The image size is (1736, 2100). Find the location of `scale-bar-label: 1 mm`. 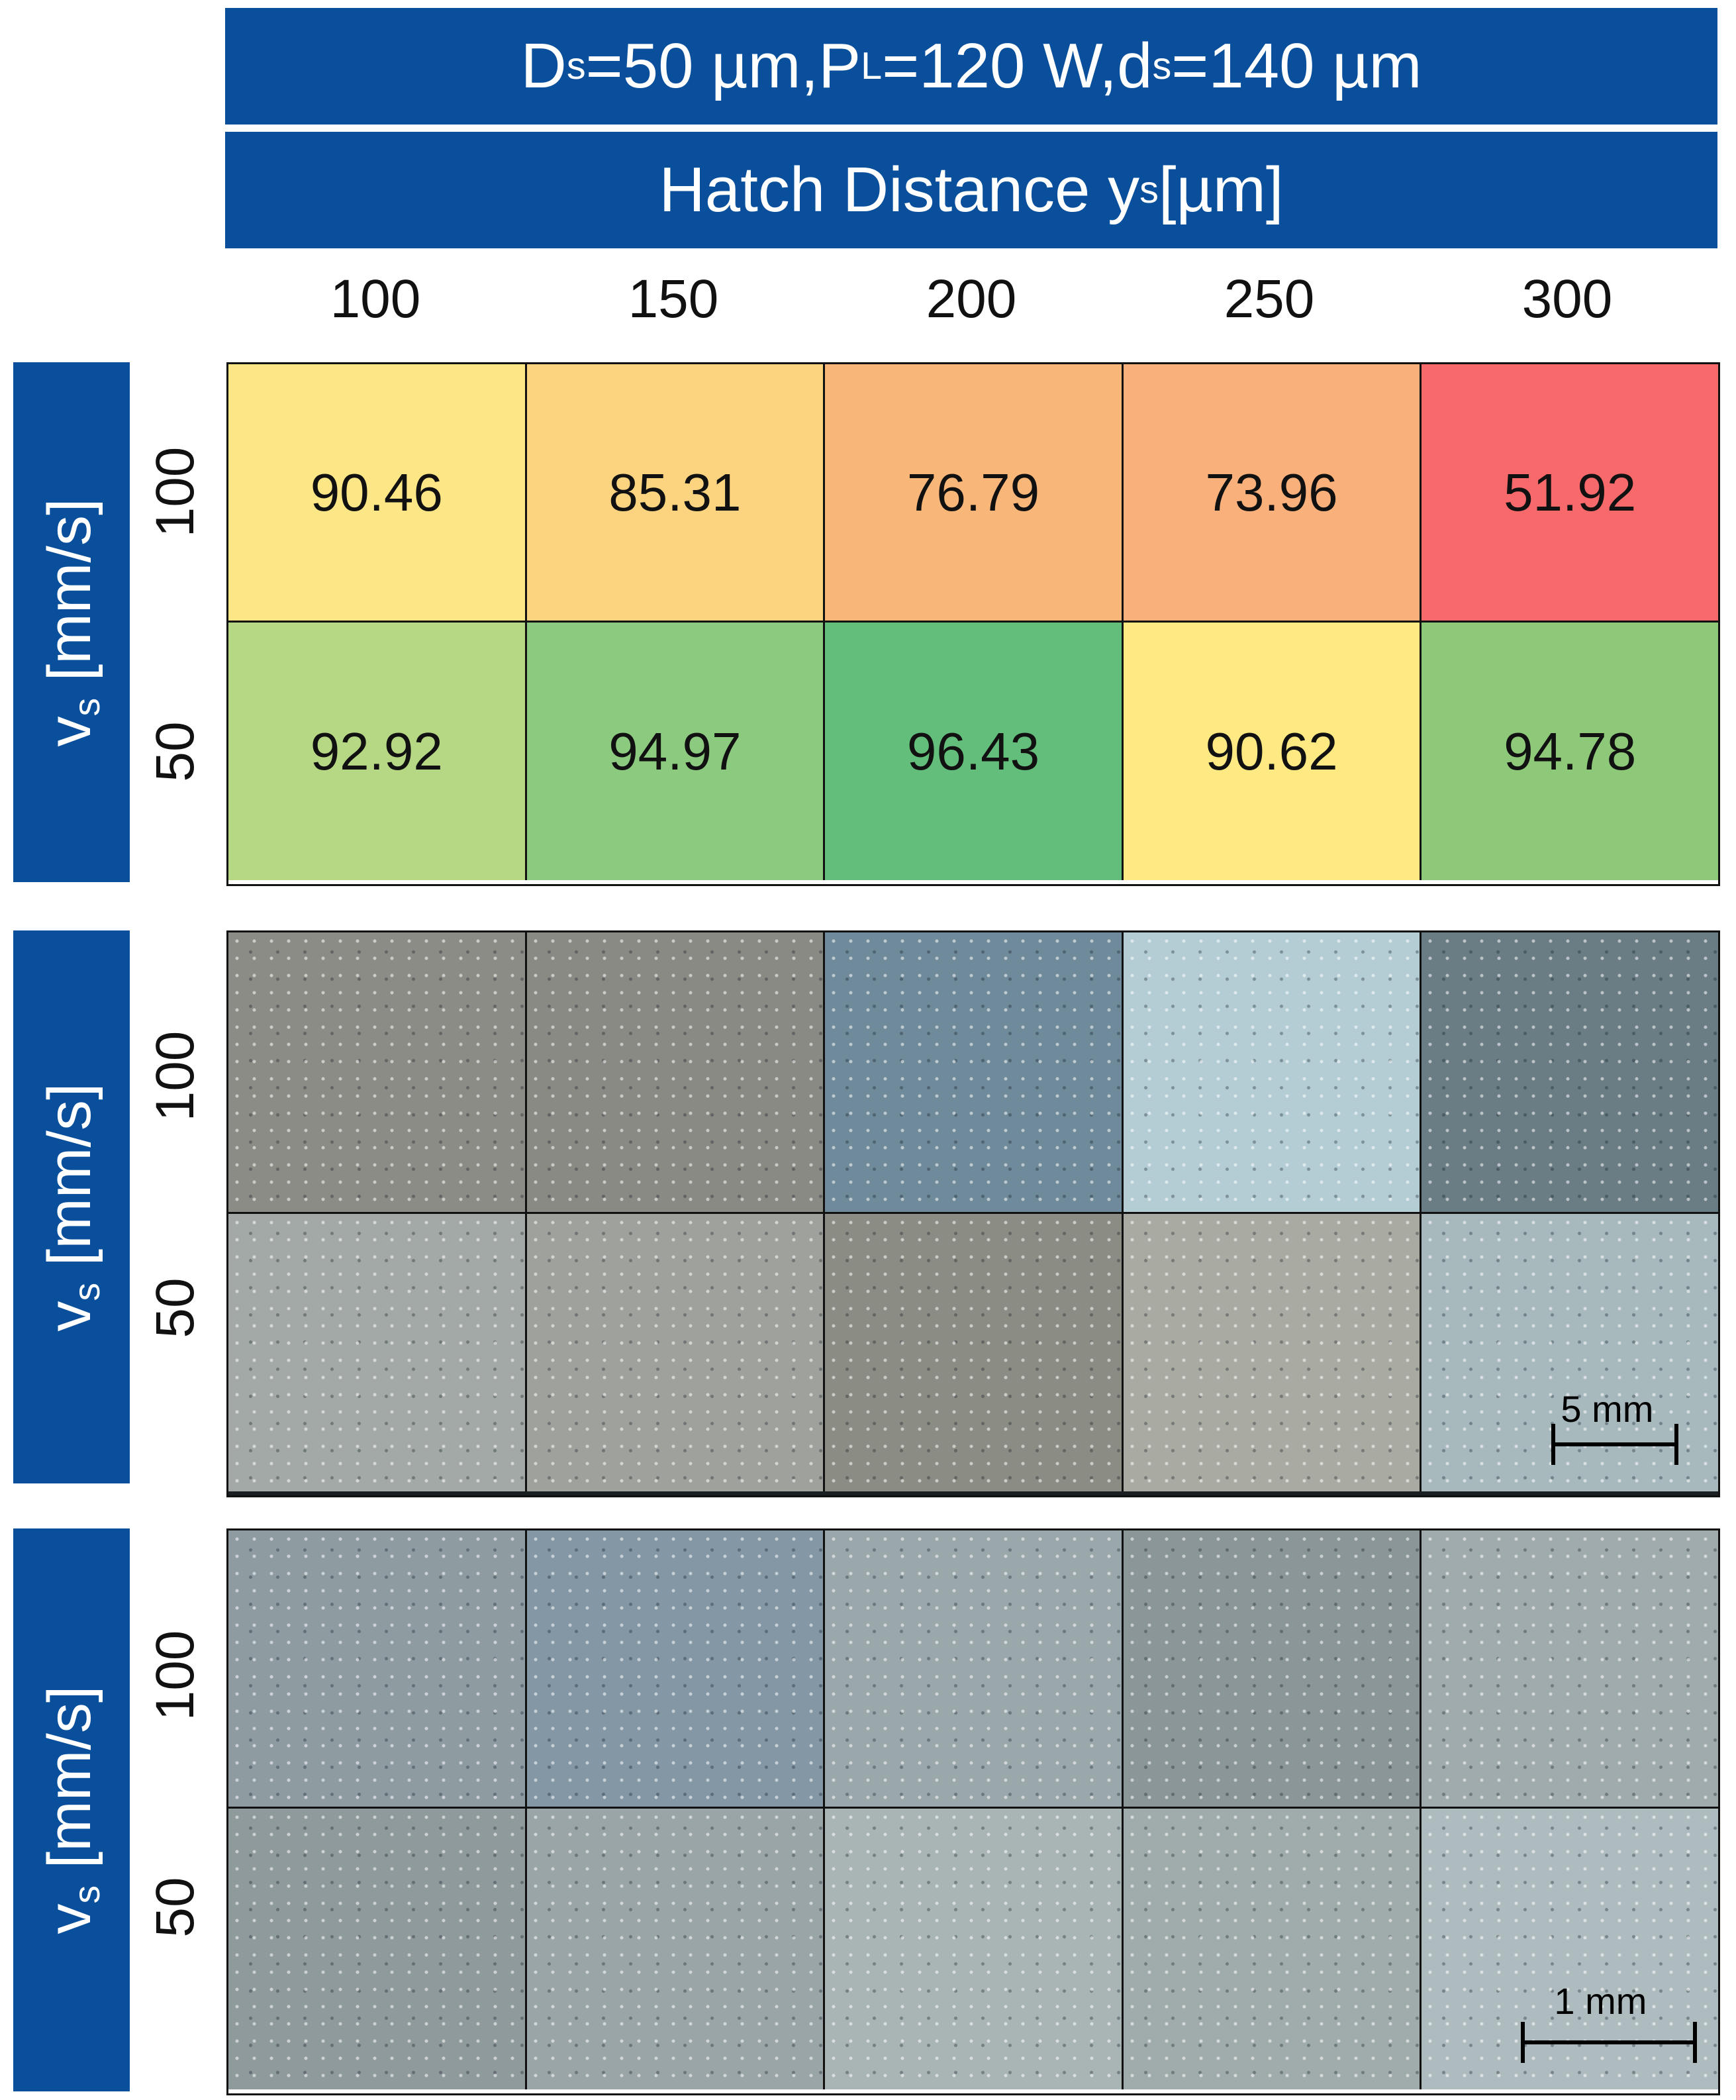

scale-bar-label: 1 mm is located at coordinates (1600, 2001).